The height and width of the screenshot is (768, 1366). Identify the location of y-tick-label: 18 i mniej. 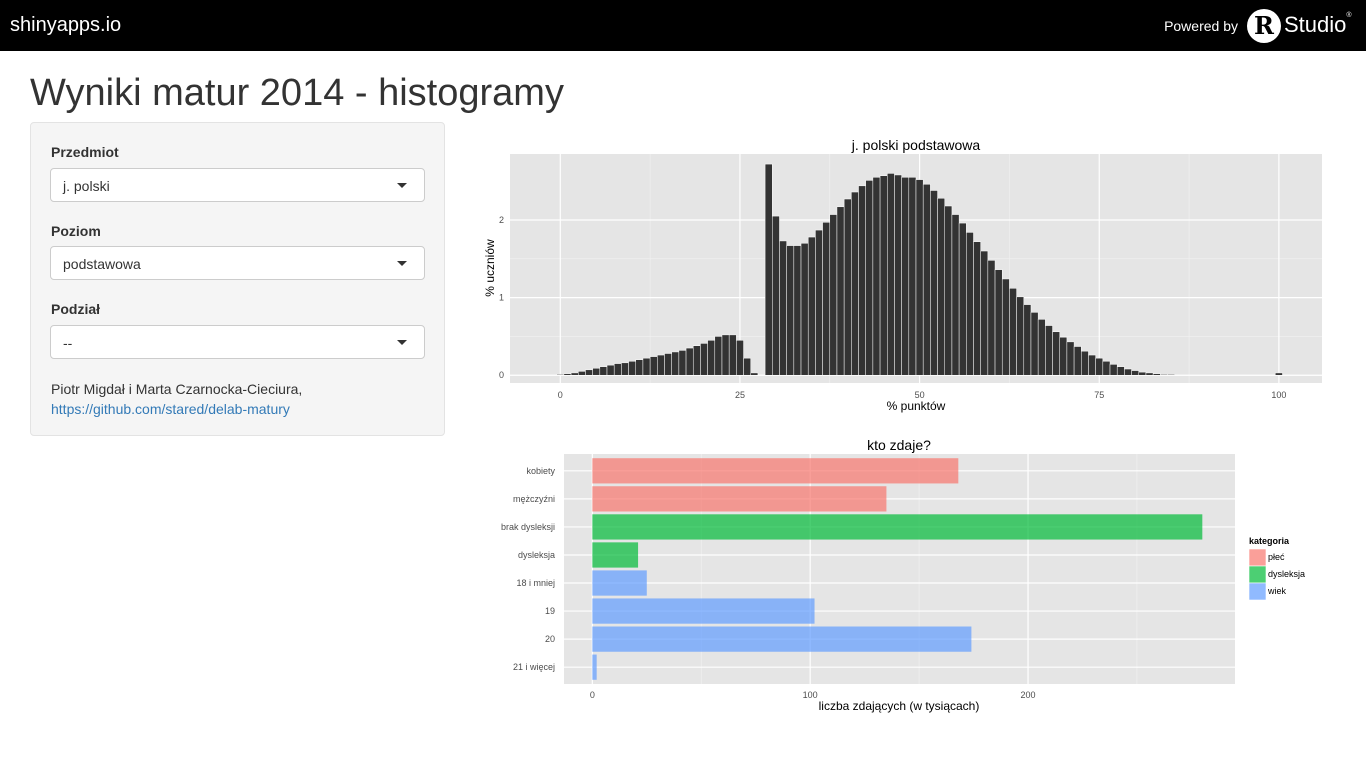
(535, 583).